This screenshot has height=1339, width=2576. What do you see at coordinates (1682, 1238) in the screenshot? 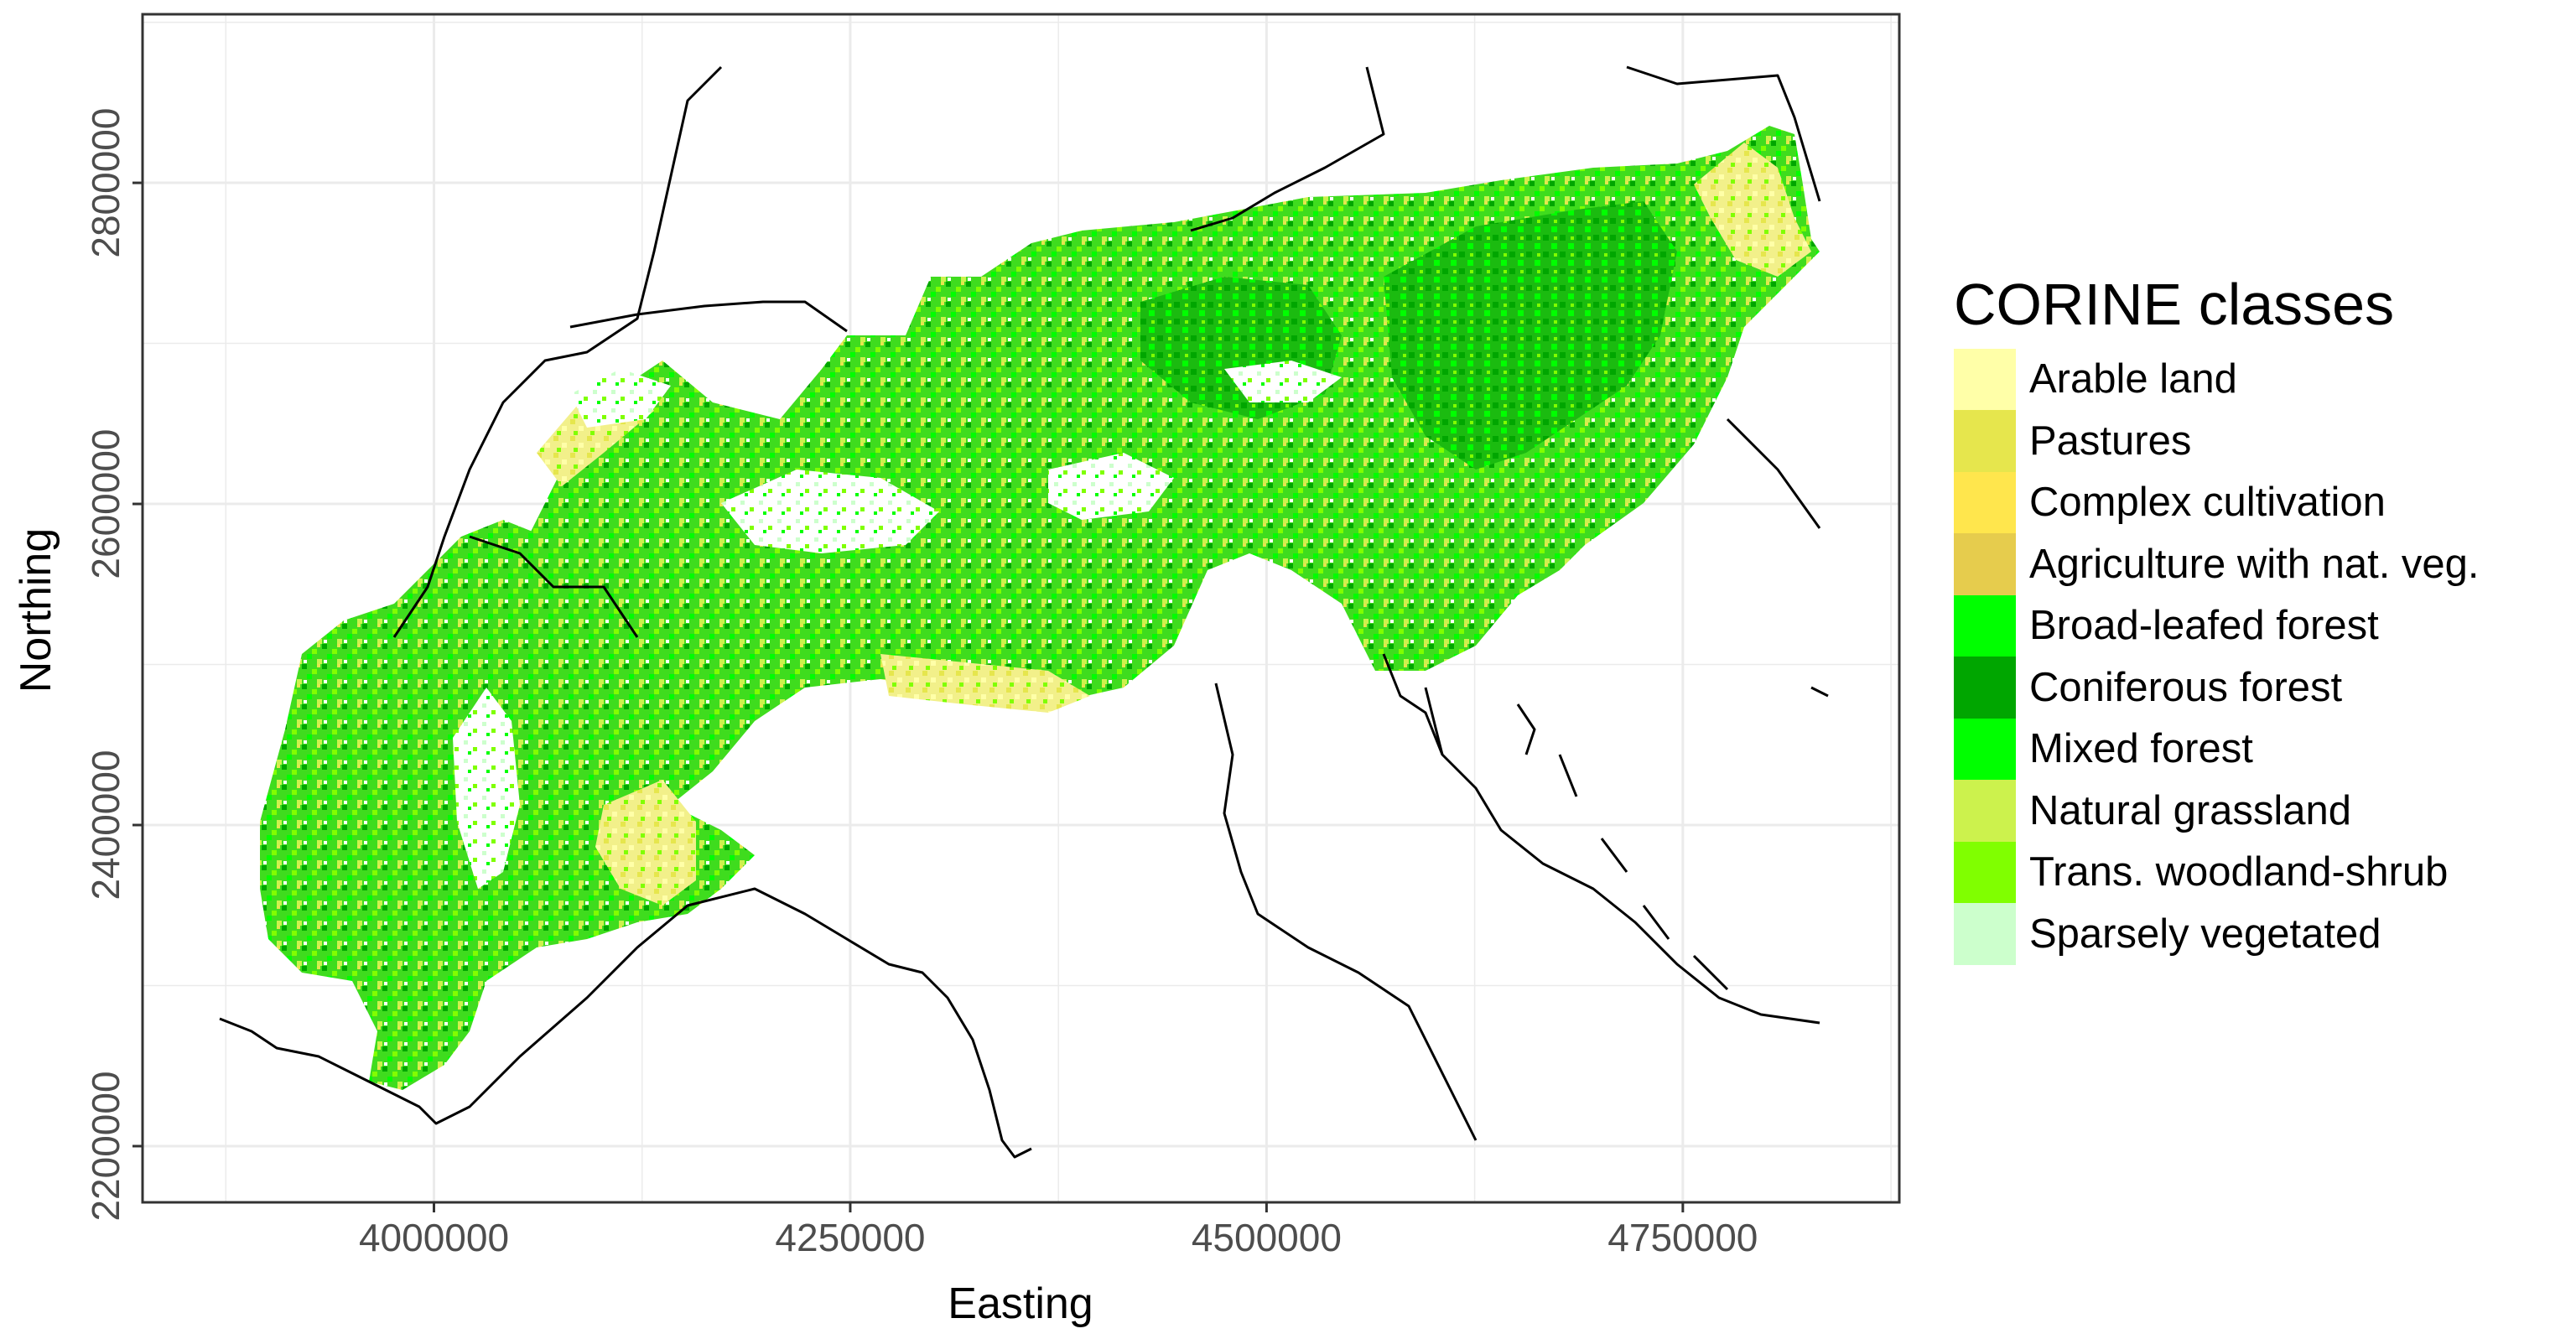
I see `x-tick-label: 4750000` at bounding box center [1682, 1238].